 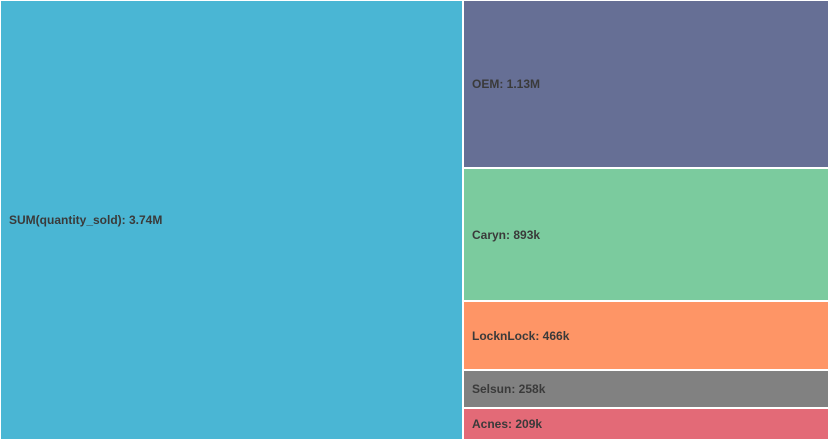 I want to click on treemap-cell-label: SUM(quantity_sold): 3.74M, so click(x=86, y=220).